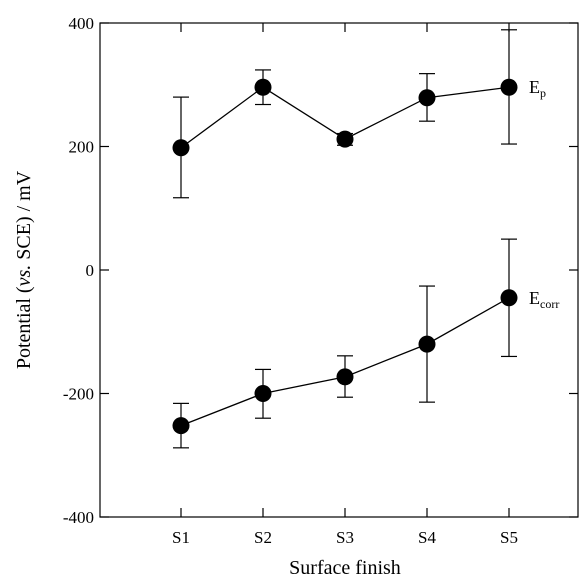  Describe the element at coordinates (82, 147) in the screenshot. I see `y-tick-label: 200` at that location.